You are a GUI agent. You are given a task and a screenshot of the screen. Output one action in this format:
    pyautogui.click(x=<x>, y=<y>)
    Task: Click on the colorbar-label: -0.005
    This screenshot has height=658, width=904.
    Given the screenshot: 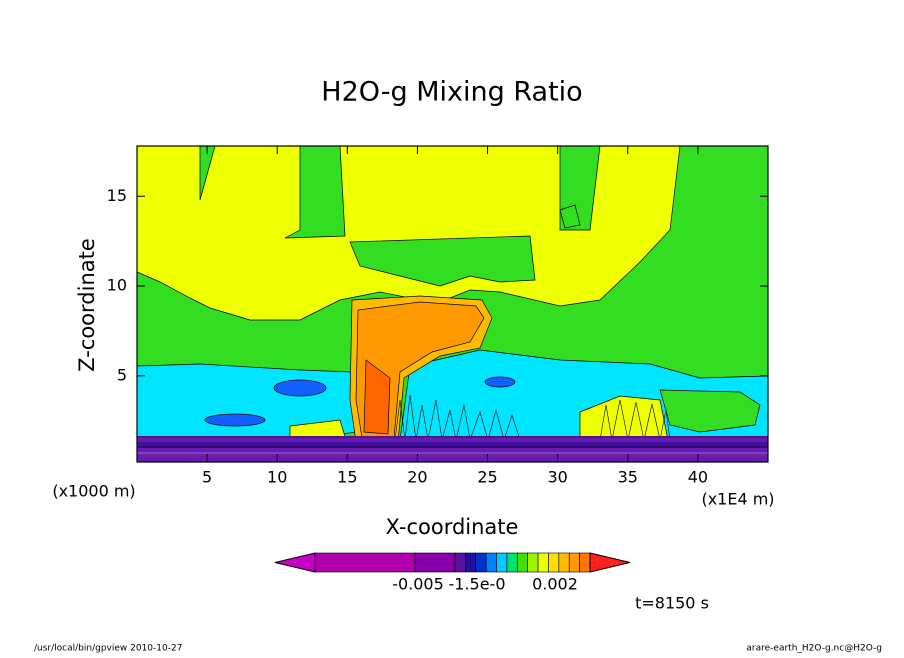 What is the action you would take?
    pyautogui.click(x=418, y=584)
    